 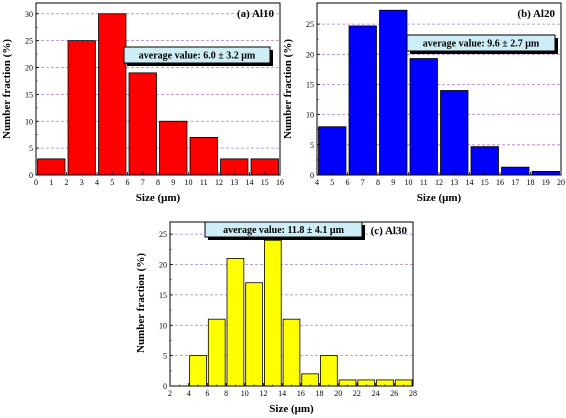 I want to click on x-tick-label: 28, so click(x=413, y=393).